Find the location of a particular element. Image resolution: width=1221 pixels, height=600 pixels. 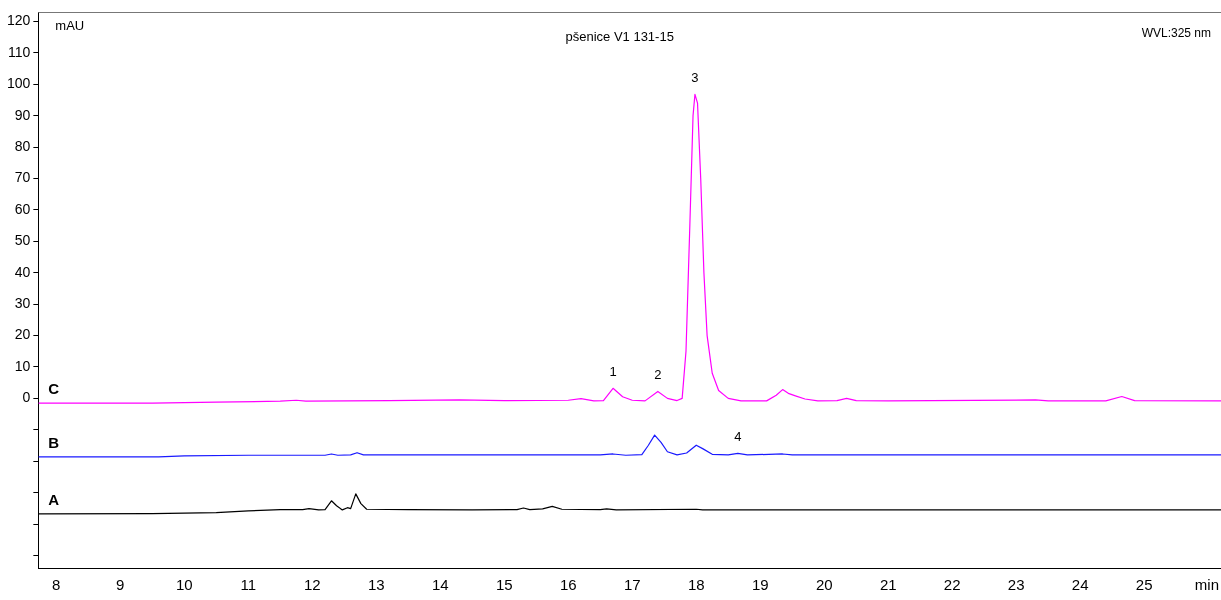

x-tick-label: 12 is located at coordinates (312, 585).